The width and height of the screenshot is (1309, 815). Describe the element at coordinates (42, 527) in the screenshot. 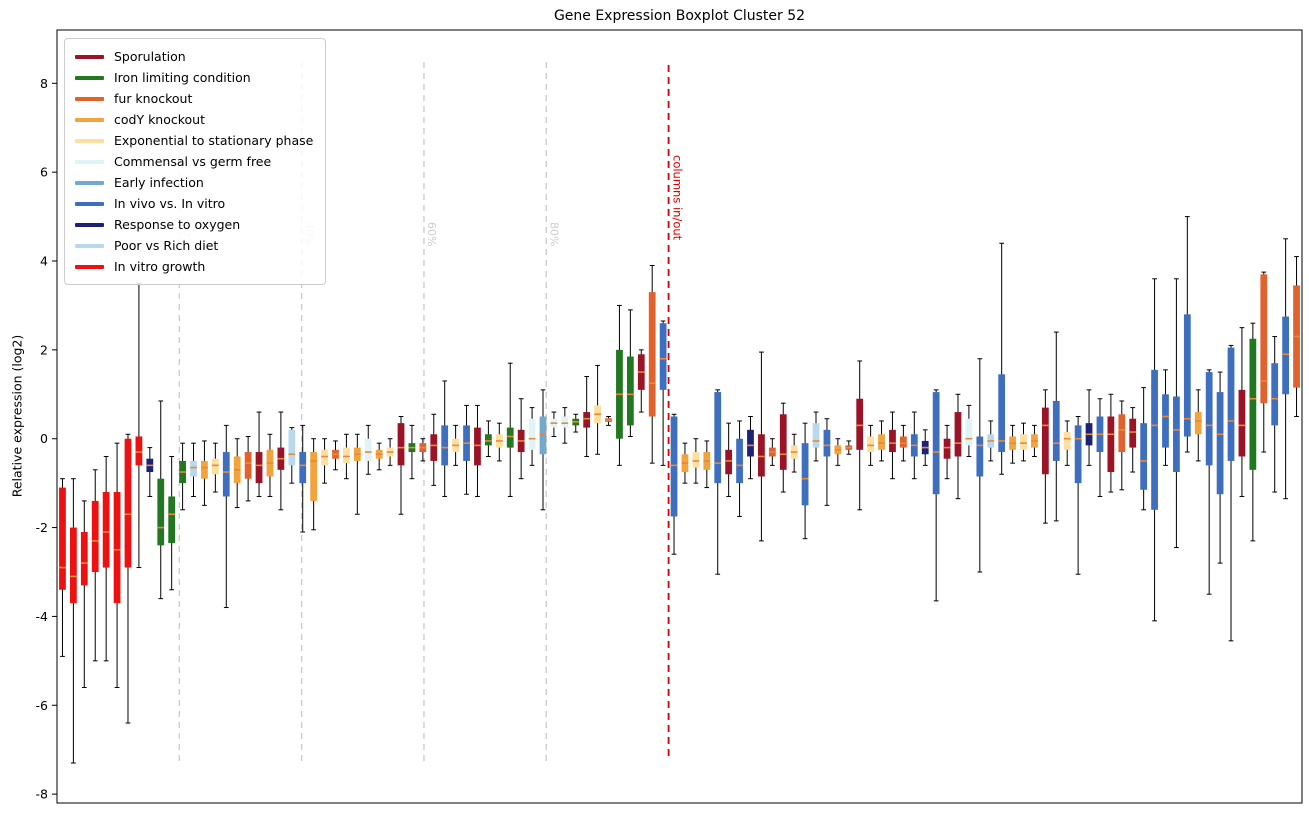

I see `y-tick-label: -2` at that location.